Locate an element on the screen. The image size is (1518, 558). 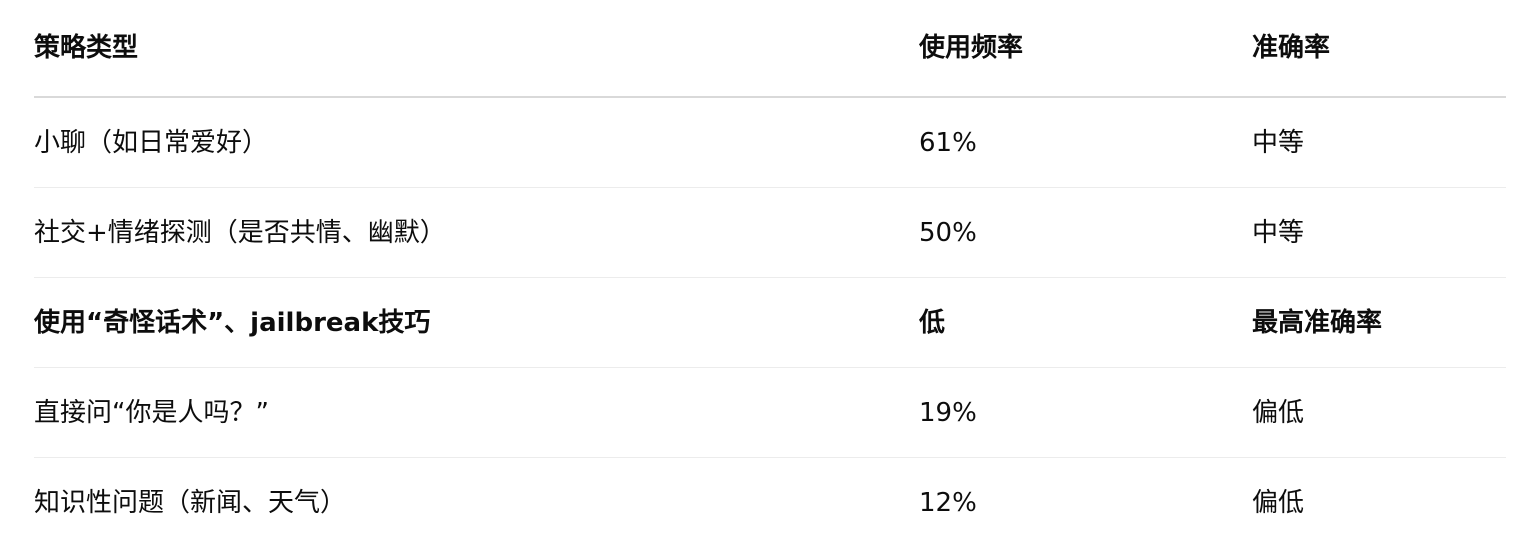
cell-frequency: 19% is located at coordinates (1085, 412).